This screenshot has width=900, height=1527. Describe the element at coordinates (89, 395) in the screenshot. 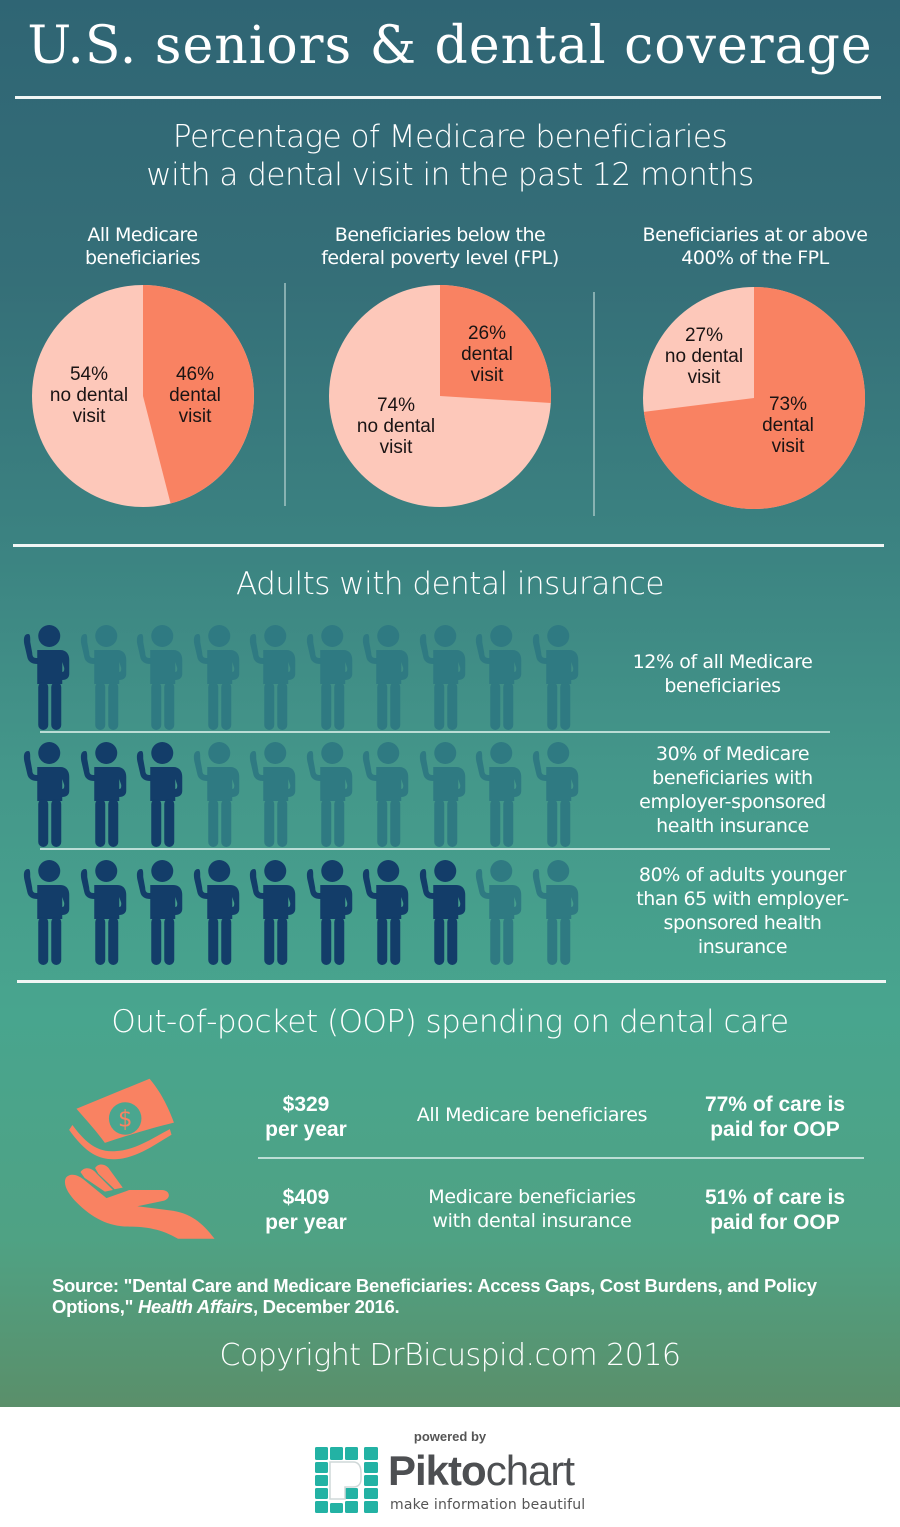

I see `pie1-no-dental-label: 54% no dental visit` at that location.